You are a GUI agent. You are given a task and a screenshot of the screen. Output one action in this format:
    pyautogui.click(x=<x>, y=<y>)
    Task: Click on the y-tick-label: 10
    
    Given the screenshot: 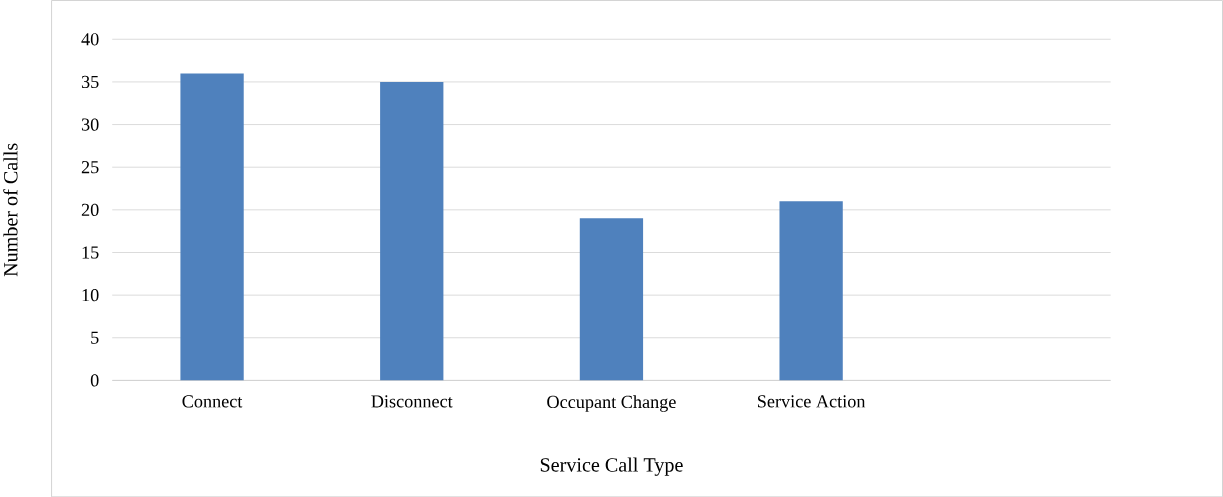 What is the action you would take?
    pyautogui.click(x=90, y=295)
    